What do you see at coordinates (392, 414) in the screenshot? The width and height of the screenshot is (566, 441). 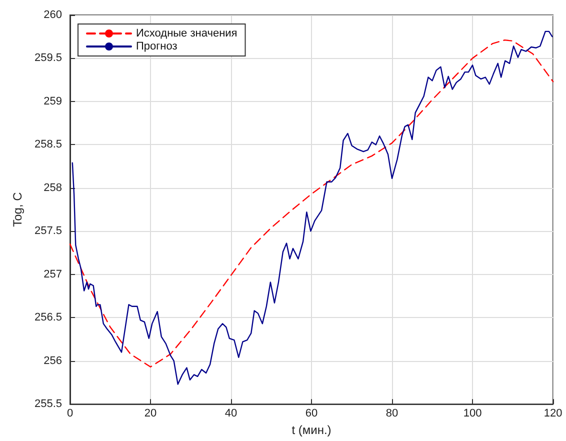 I see `x-tick-label: 80` at bounding box center [392, 414].